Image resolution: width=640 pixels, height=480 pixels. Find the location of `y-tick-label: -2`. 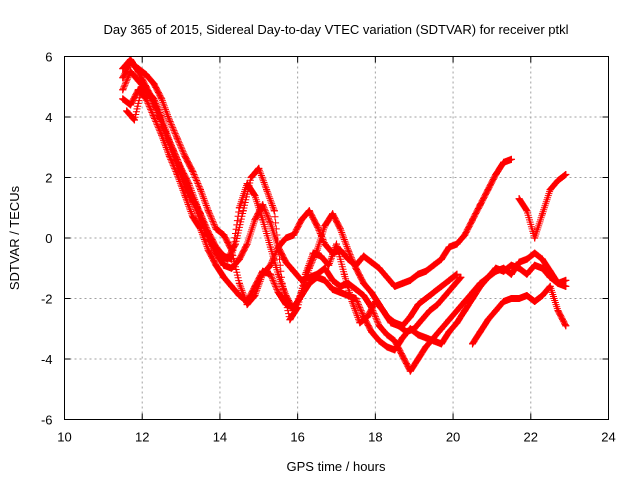

y-tick-label: -2 is located at coordinates (47, 299).